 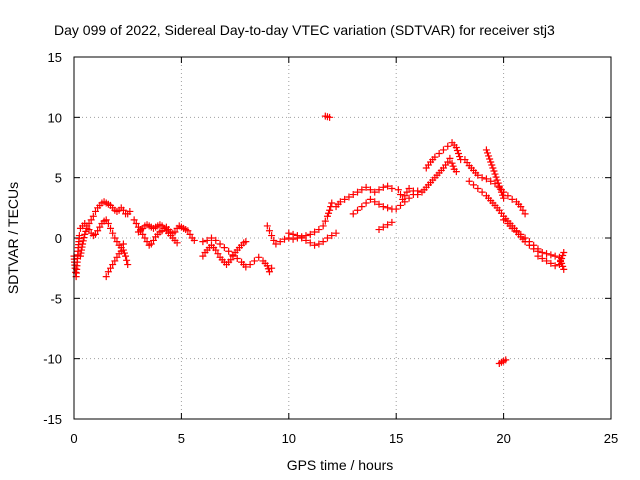 What do you see at coordinates (340, 465) in the screenshot?
I see `x-axis-label: GPS time / hours` at bounding box center [340, 465].